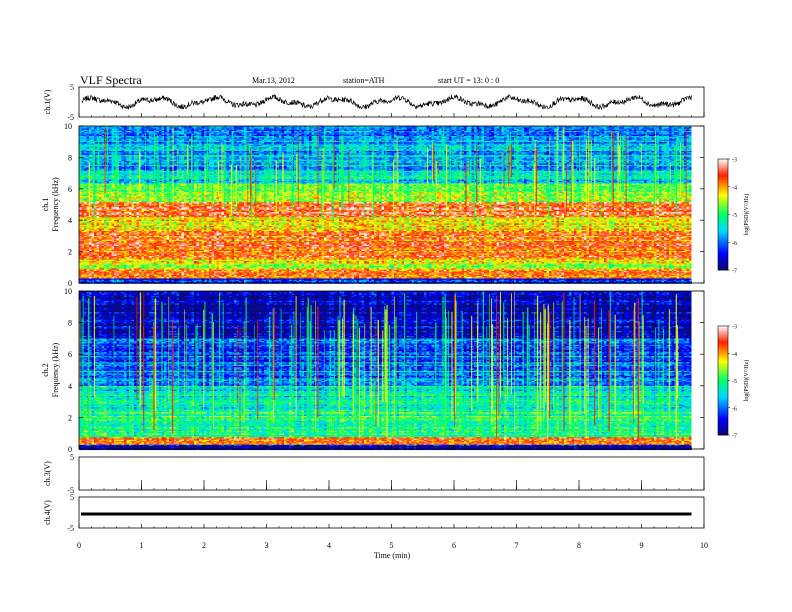  Describe the element at coordinates (454, 545) in the screenshot. I see `x-tick-label: 6` at that location.